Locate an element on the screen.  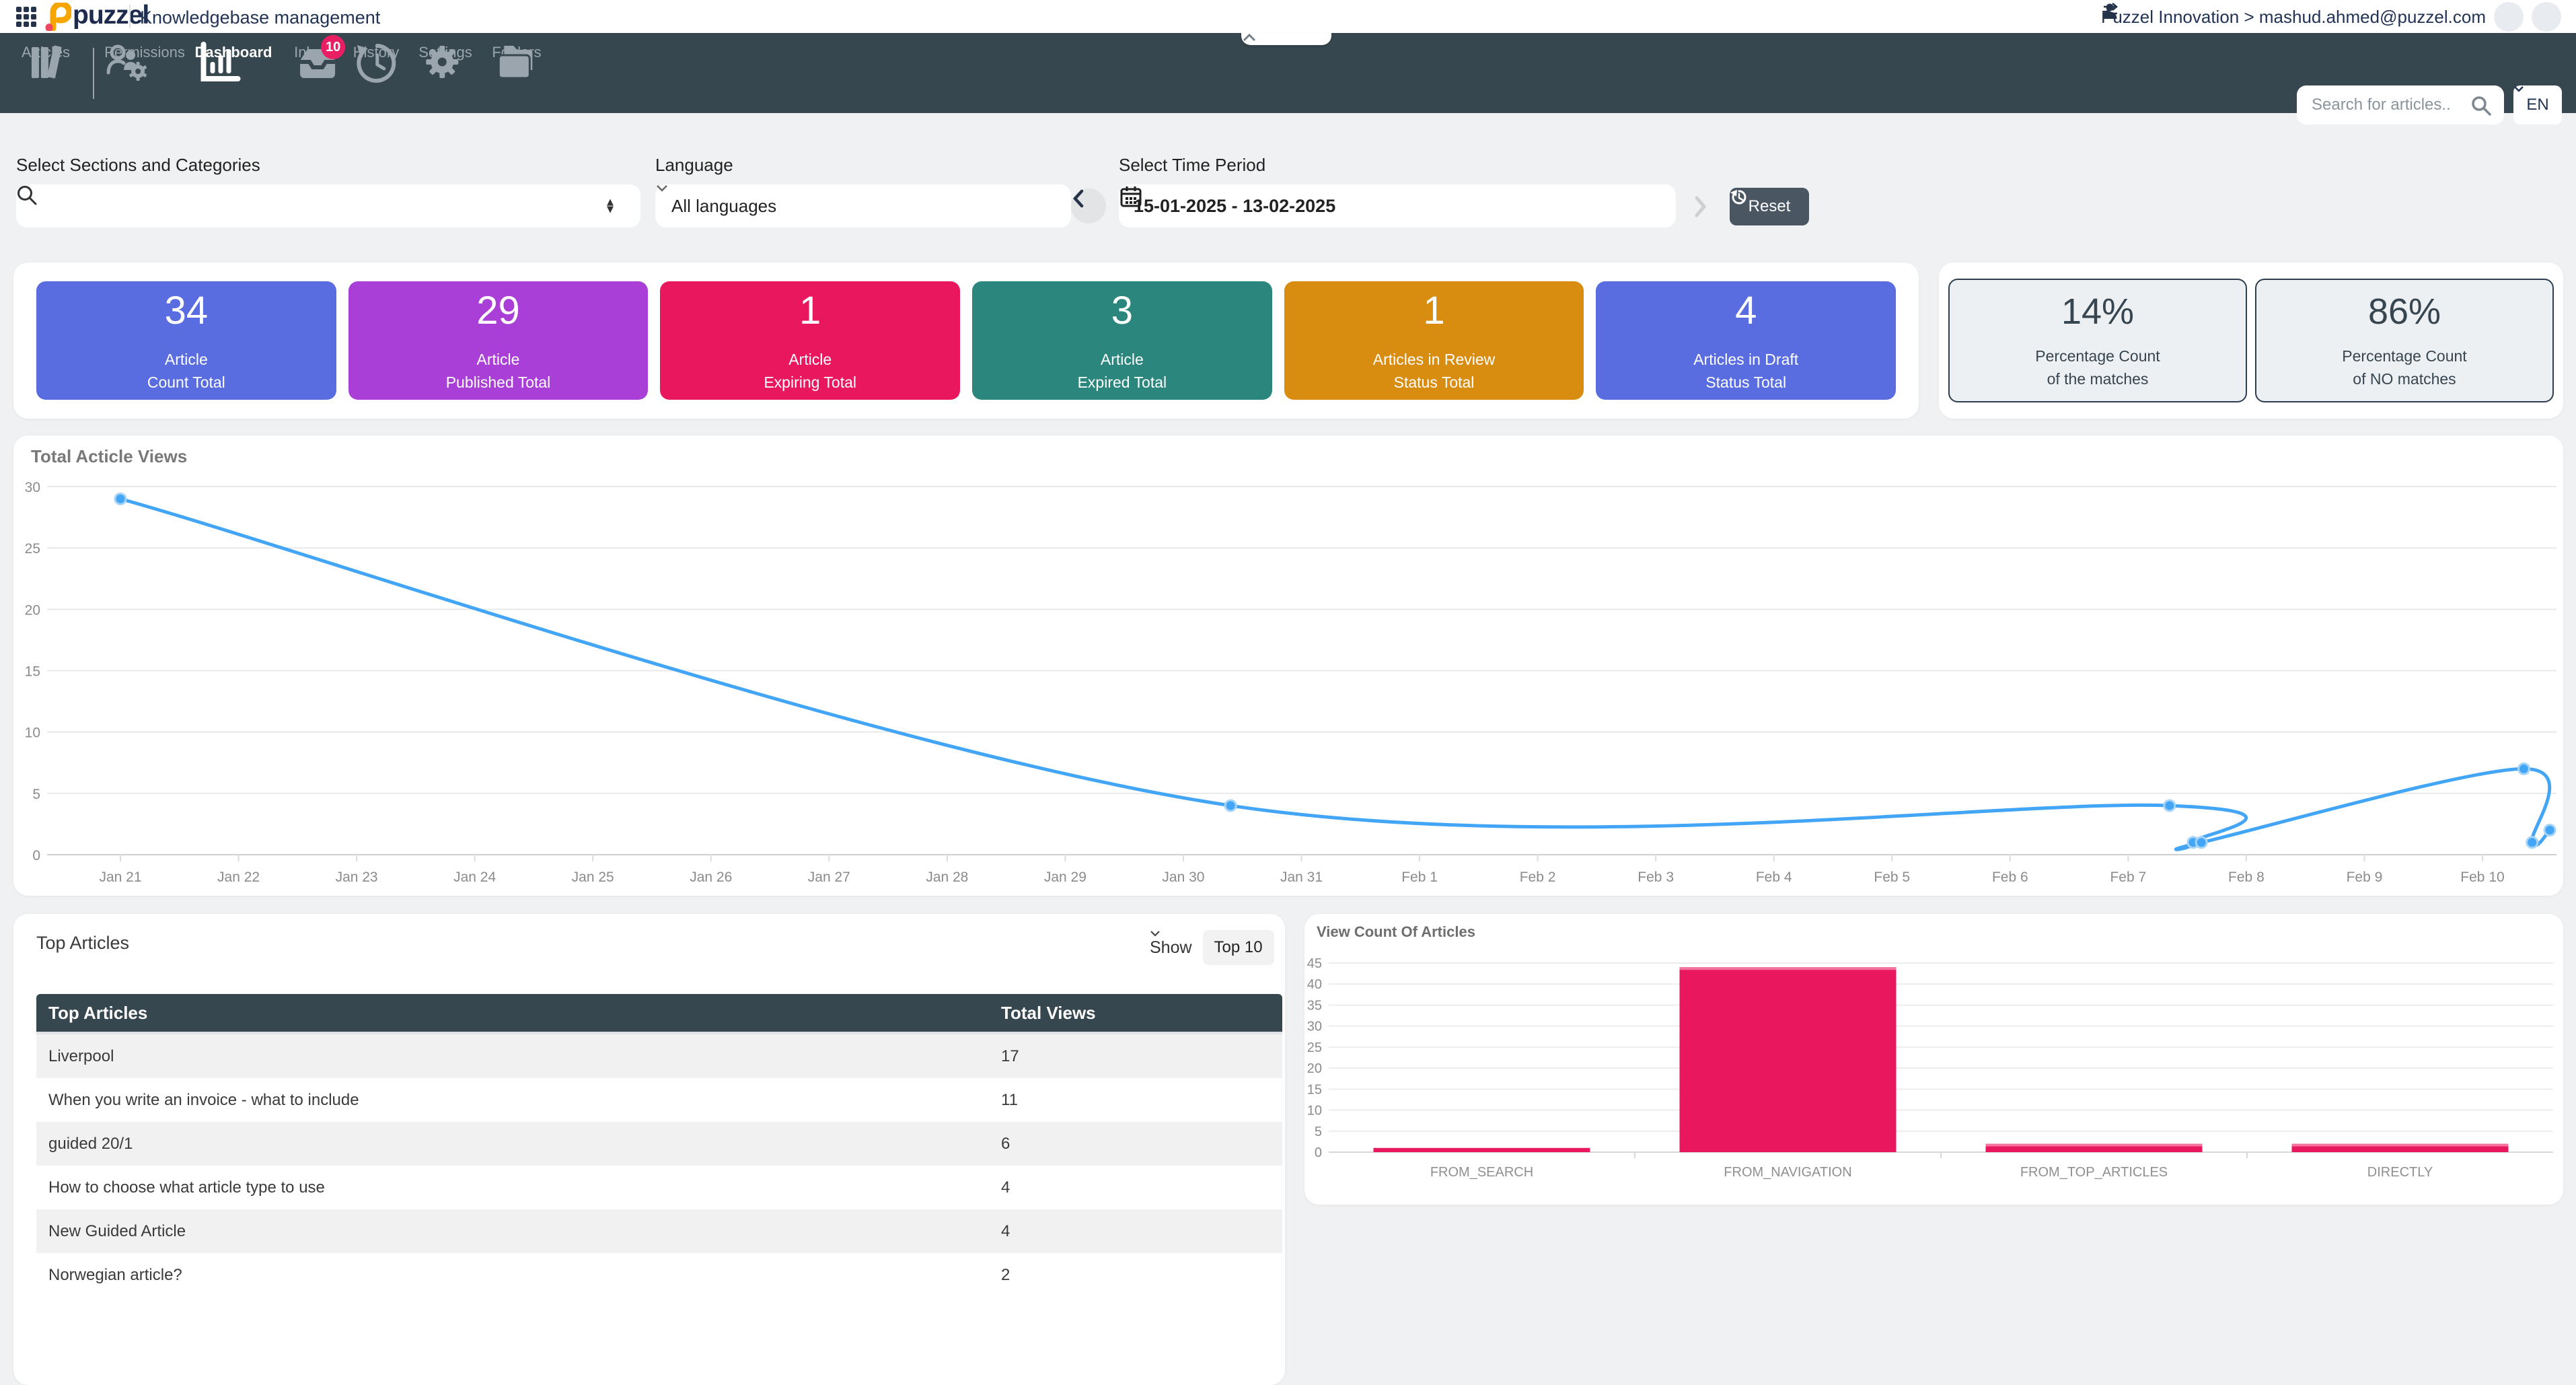
table-header: Top Articles Total Views is located at coordinates (659, 1014).